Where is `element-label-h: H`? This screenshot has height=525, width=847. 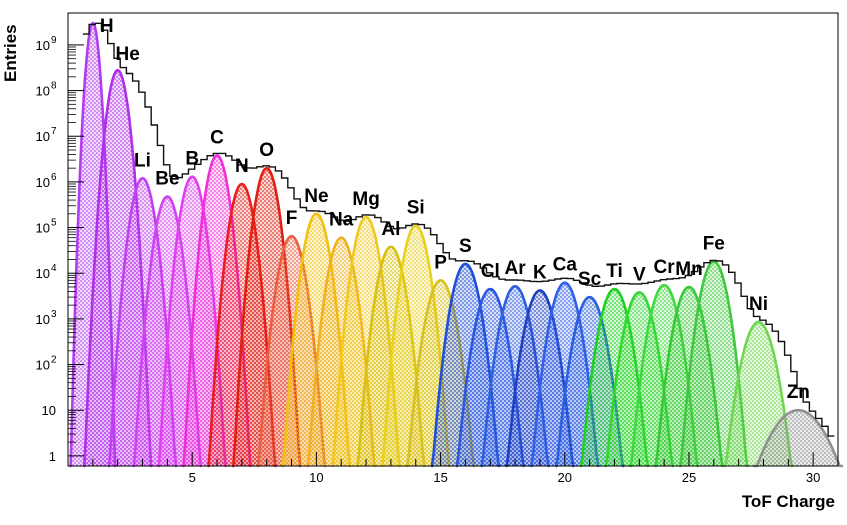 element-label-h: H is located at coordinates (107, 26).